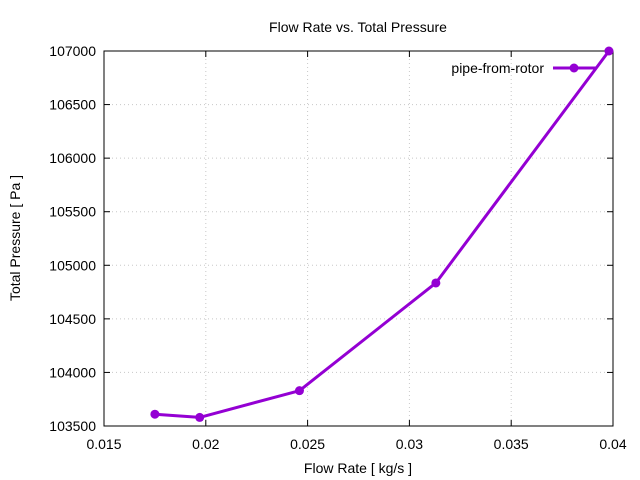 This screenshot has height=480, width=640. What do you see at coordinates (72, 319) in the screenshot?
I see `y-tick-label: 104500` at bounding box center [72, 319].